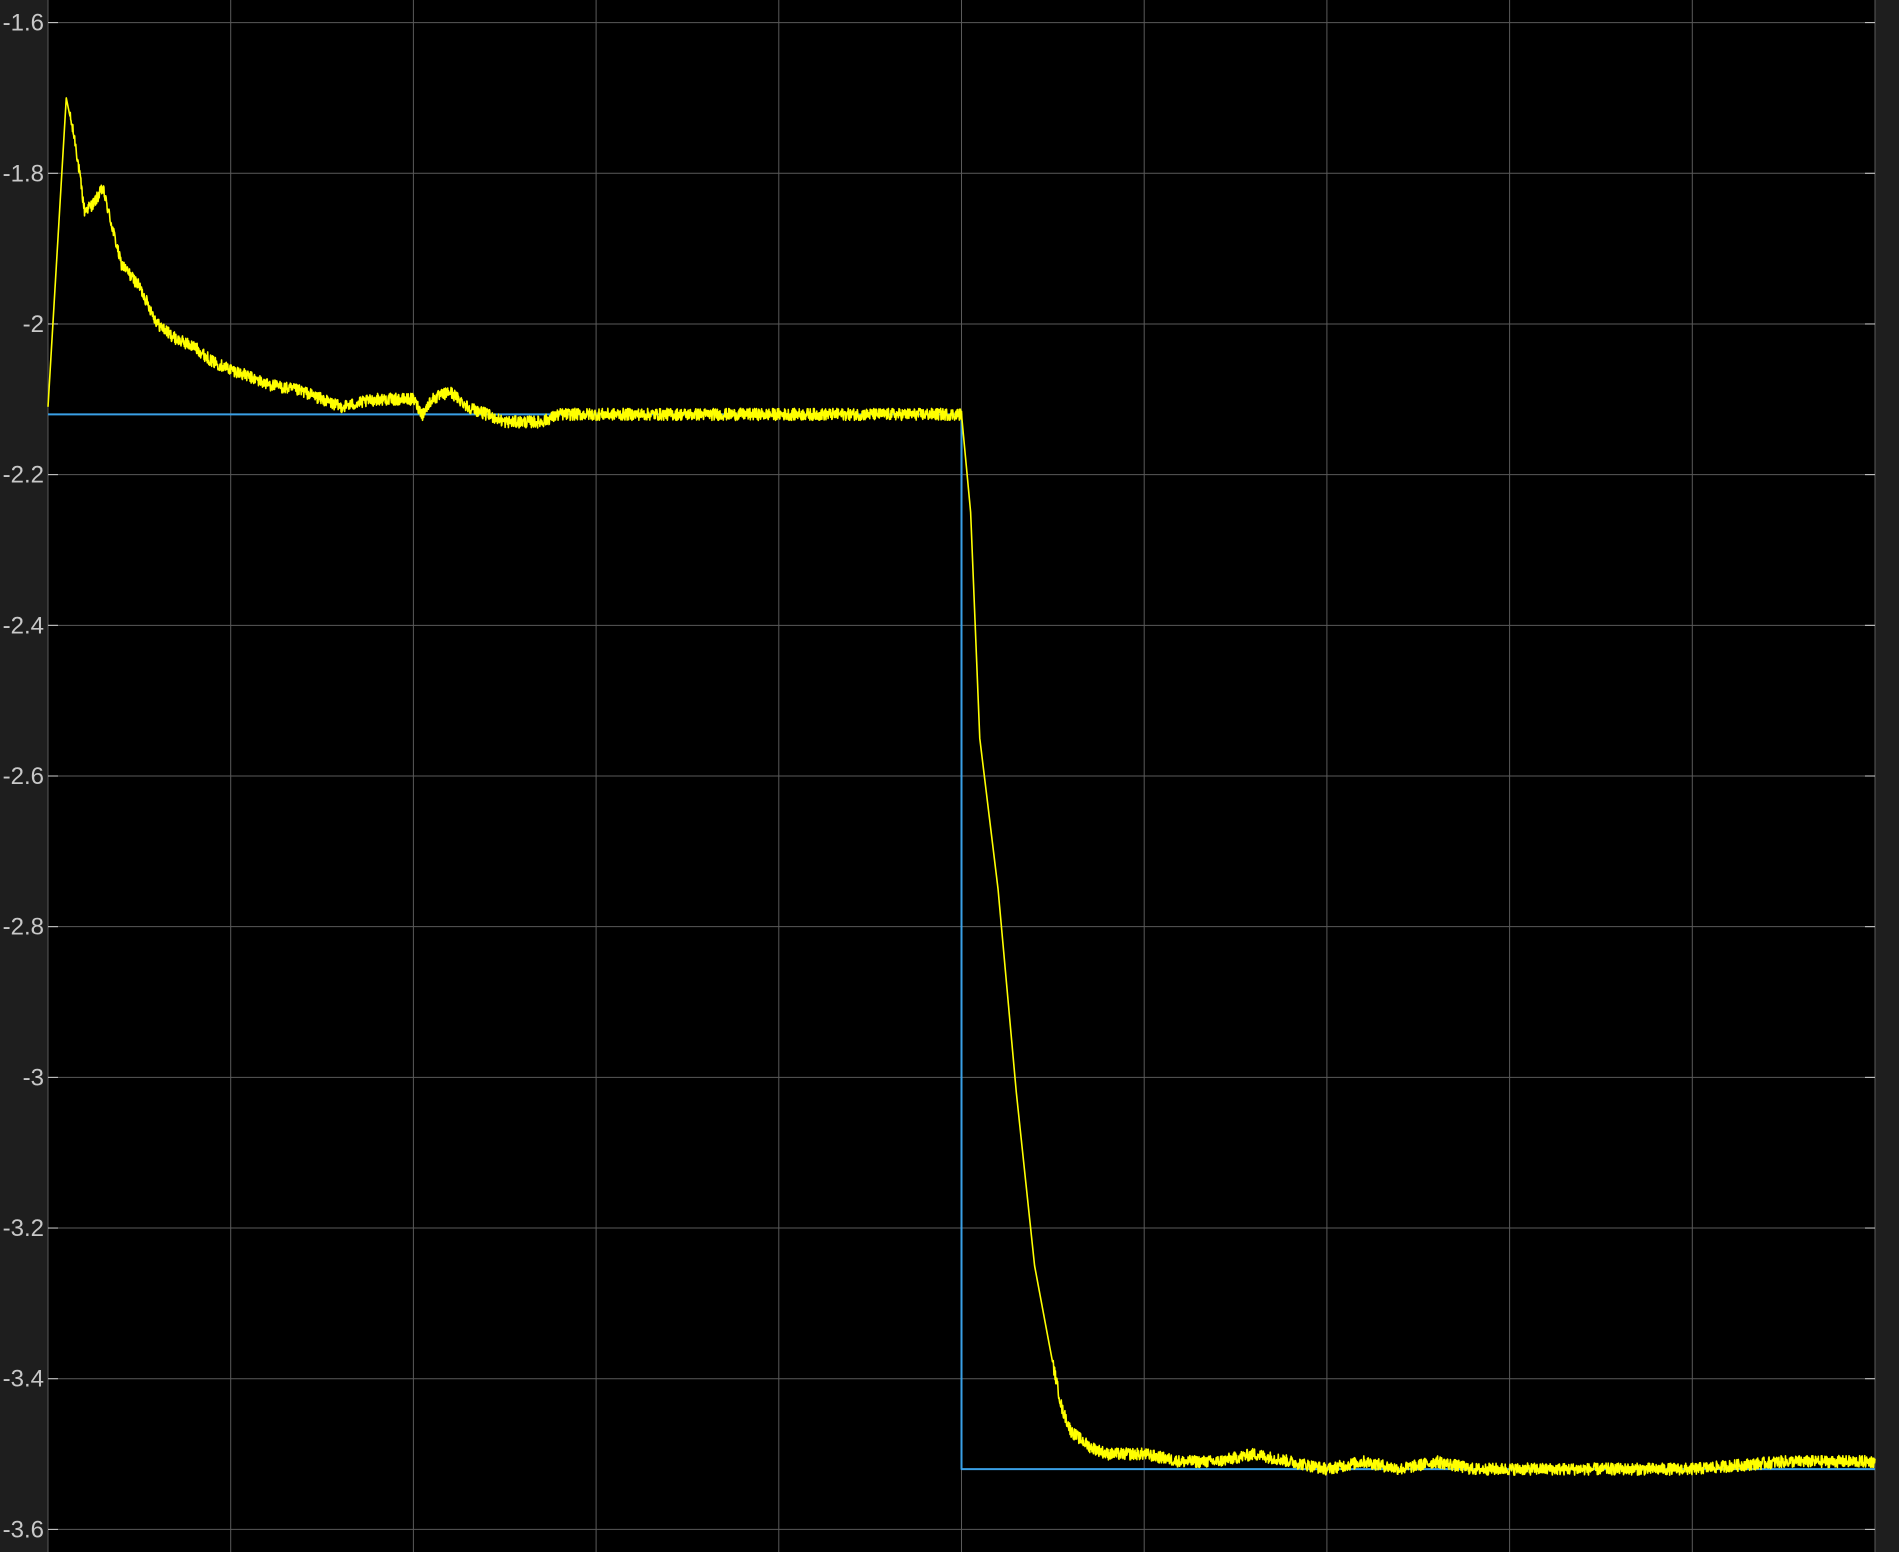 The height and width of the screenshot is (1552, 1899). Describe the element at coordinates (33, 324) in the screenshot. I see `y-tick-label: -2` at that location.